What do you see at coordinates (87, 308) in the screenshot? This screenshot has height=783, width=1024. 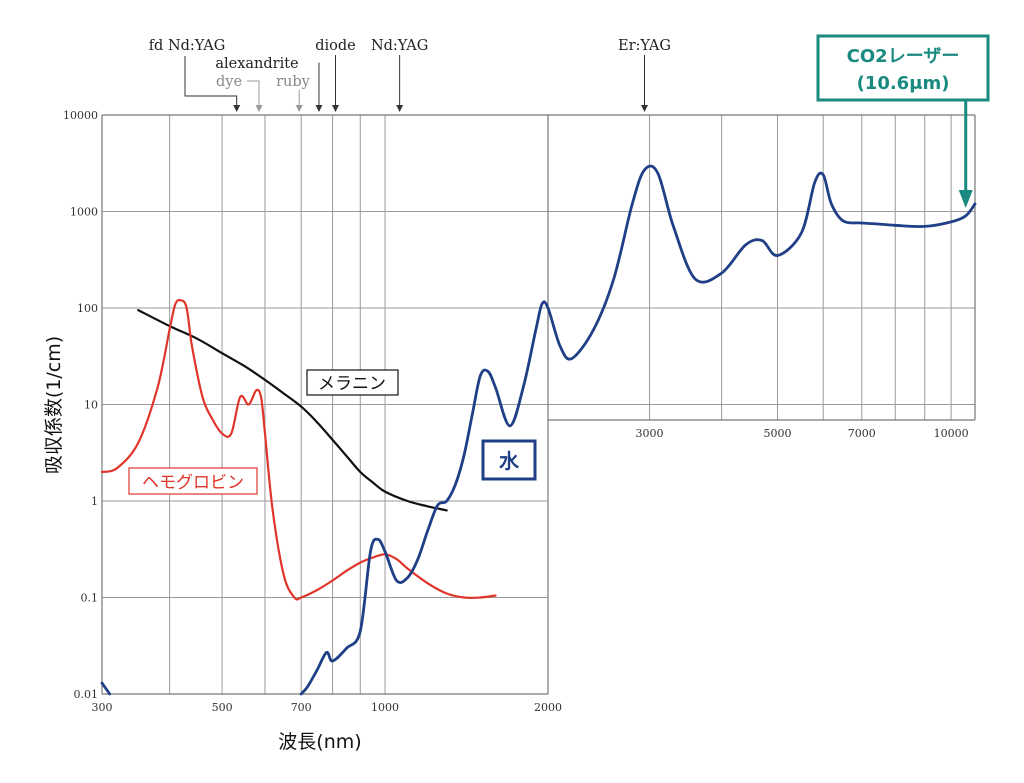 I see `y-tick-label: 100` at bounding box center [87, 308].